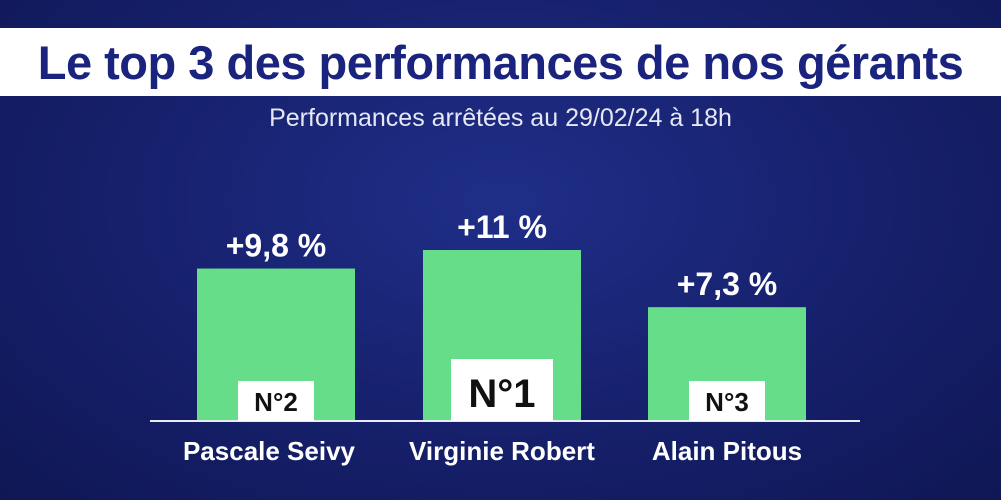  I want to click on rank-label: N°2, so click(276, 402).